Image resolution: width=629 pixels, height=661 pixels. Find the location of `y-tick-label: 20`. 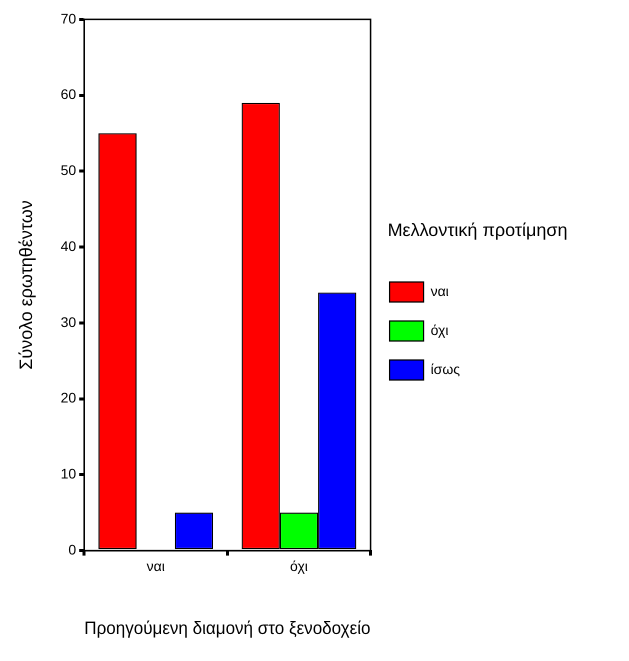

y-tick-label: 20 is located at coordinates (68, 398).